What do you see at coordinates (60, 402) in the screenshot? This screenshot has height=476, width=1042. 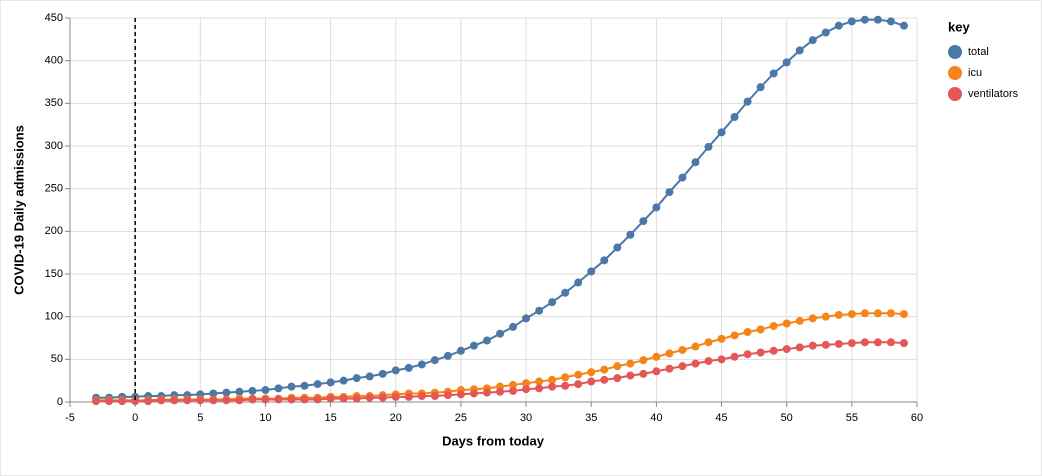 I see `y-tick-label: 0` at bounding box center [60, 402].